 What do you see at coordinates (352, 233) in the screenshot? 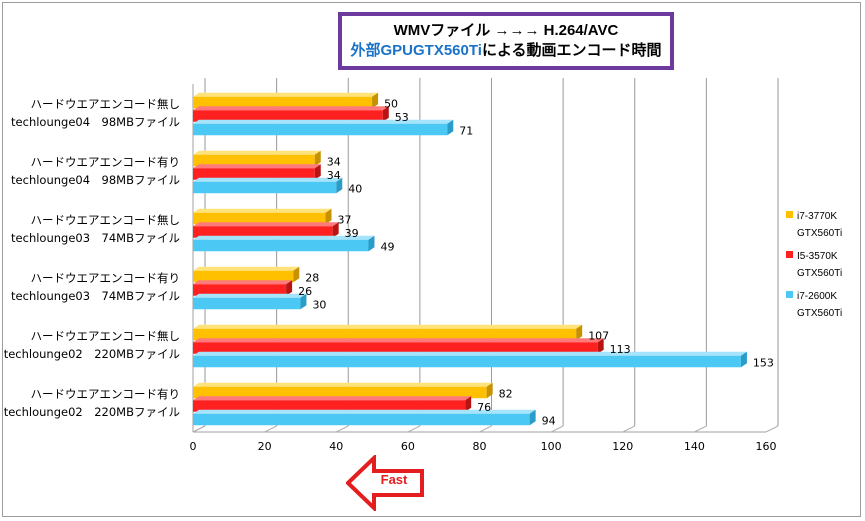
I see `data-label: 39` at bounding box center [352, 233].